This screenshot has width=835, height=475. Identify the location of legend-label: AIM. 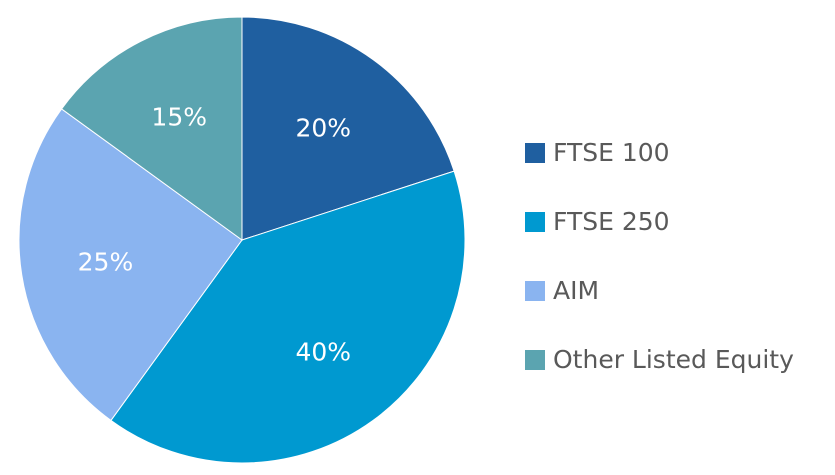
(576, 290).